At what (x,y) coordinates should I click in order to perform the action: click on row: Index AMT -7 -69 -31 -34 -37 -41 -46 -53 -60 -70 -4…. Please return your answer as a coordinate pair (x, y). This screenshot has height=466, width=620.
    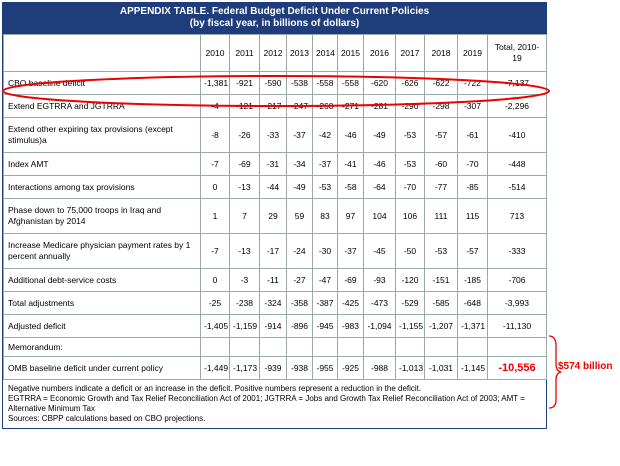
    Looking at the image, I should click on (275, 164).